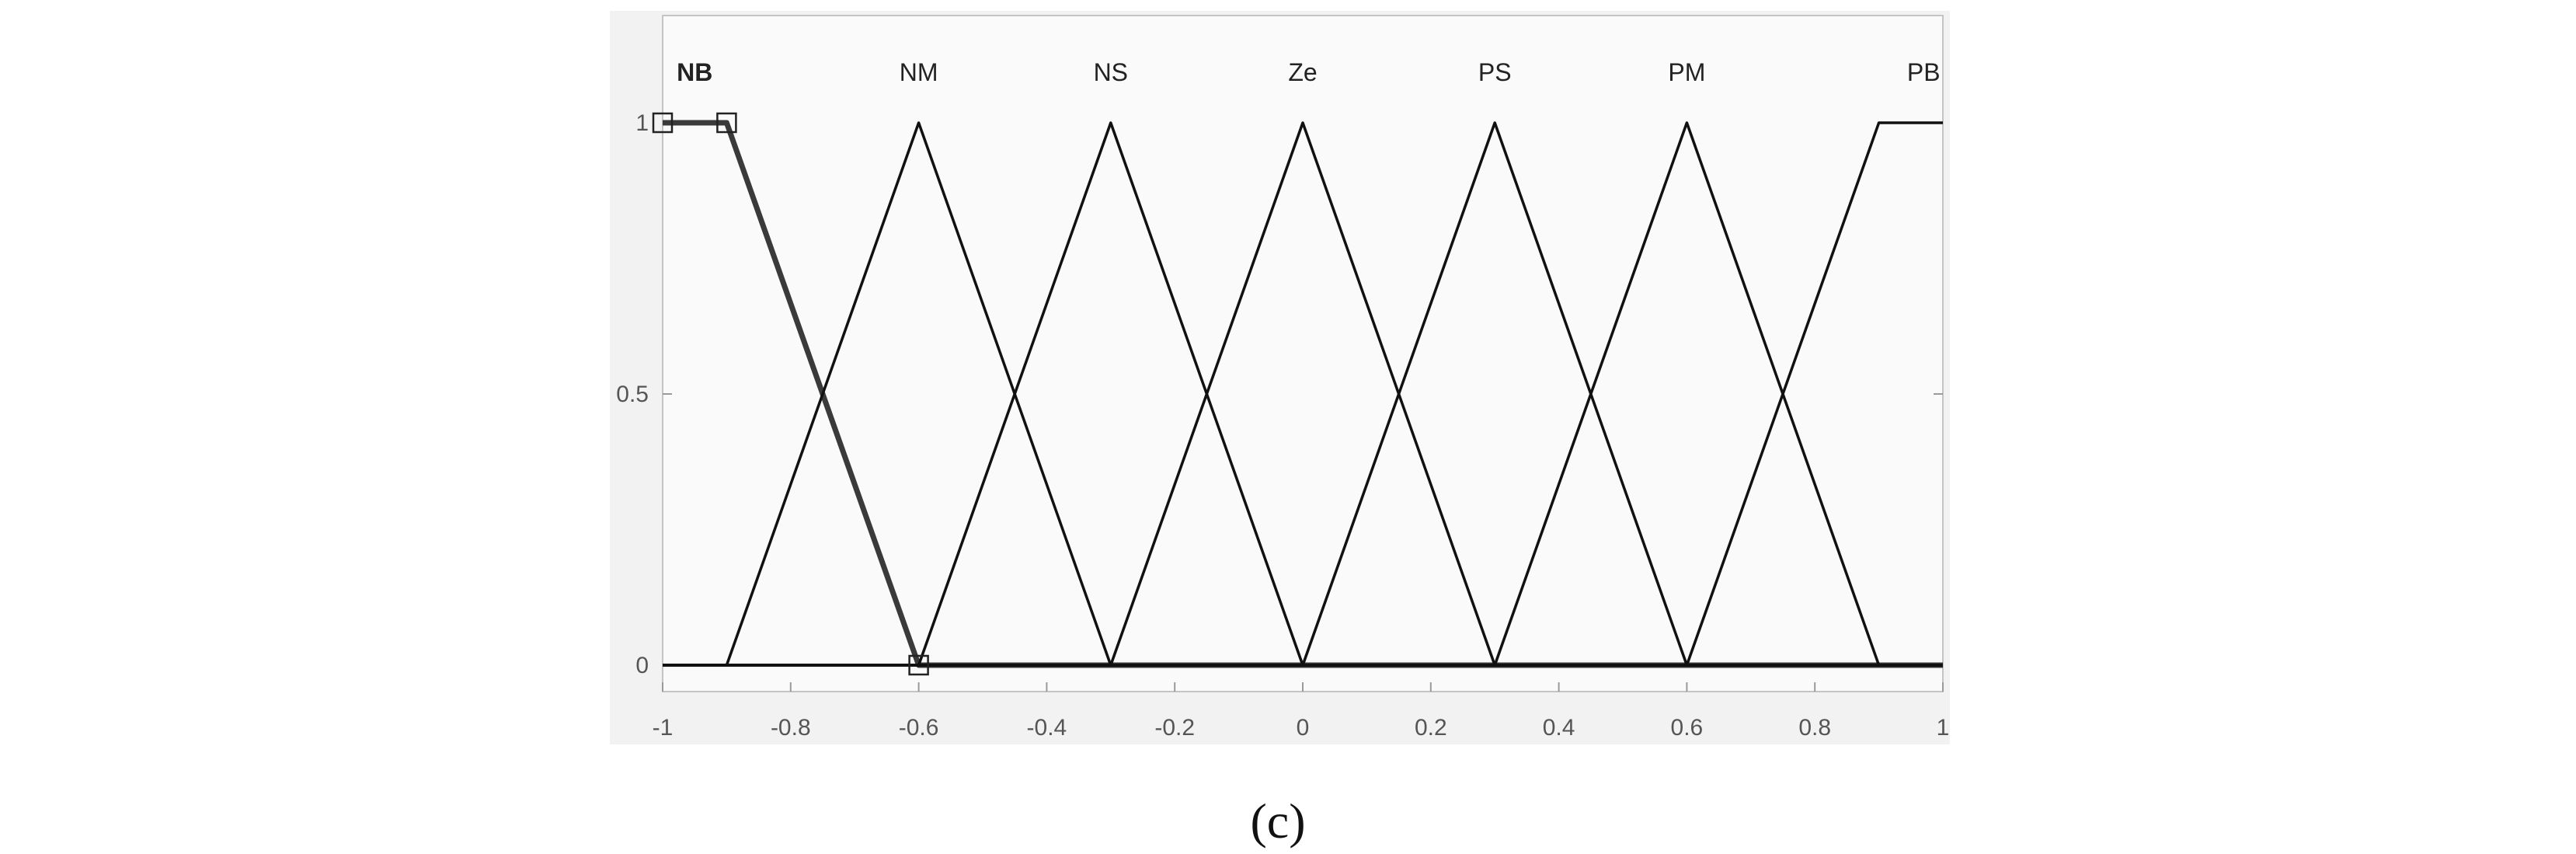  What do you see at coordinates (791, 728) in the screenshot?
I see `x-tick-label: -0.8` at bounding box center [791, 728].